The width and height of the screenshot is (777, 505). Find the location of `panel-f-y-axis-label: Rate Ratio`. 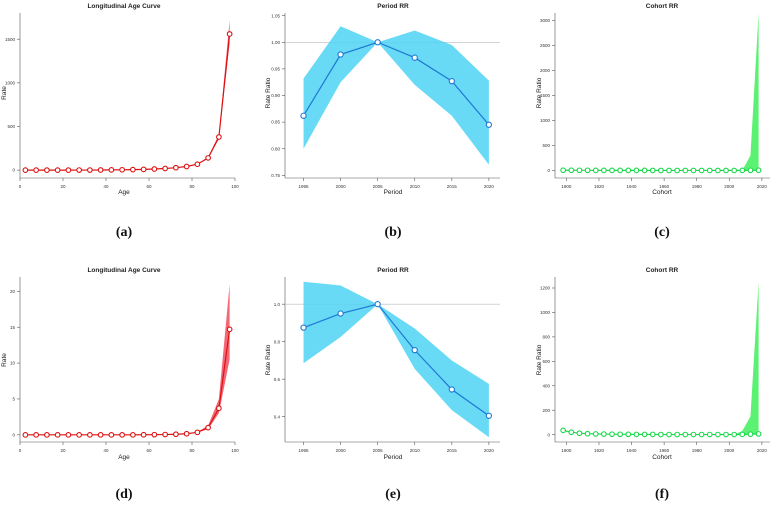

panel-f-y-axis-label: Rate Ratio is located at coordinates (539, 359).